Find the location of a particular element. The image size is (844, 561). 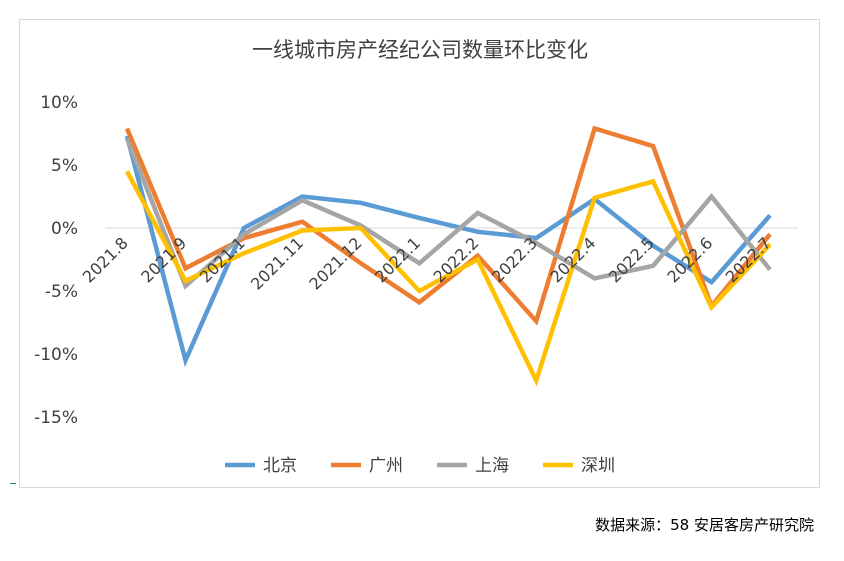

y-tick-label: -10% is located at coordinates (56, 355).